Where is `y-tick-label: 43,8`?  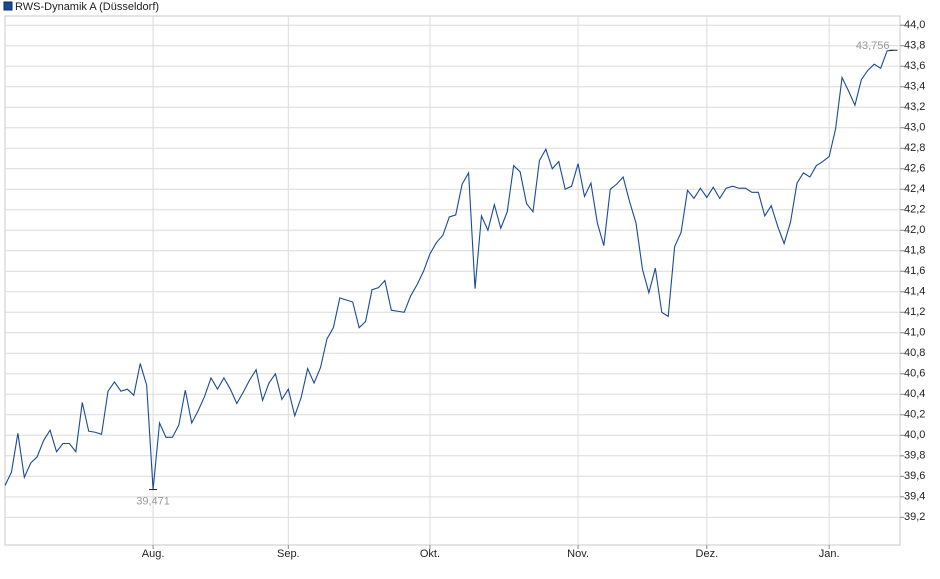 y-tick-label: 43,8 is located at coordinates (914, 46).